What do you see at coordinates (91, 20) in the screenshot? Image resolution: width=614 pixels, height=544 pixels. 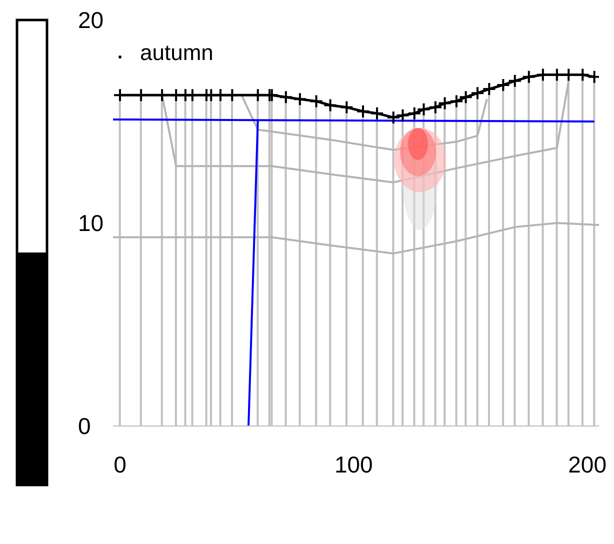 I see `y-tick-label: 20` at bounding box center [91, 20].